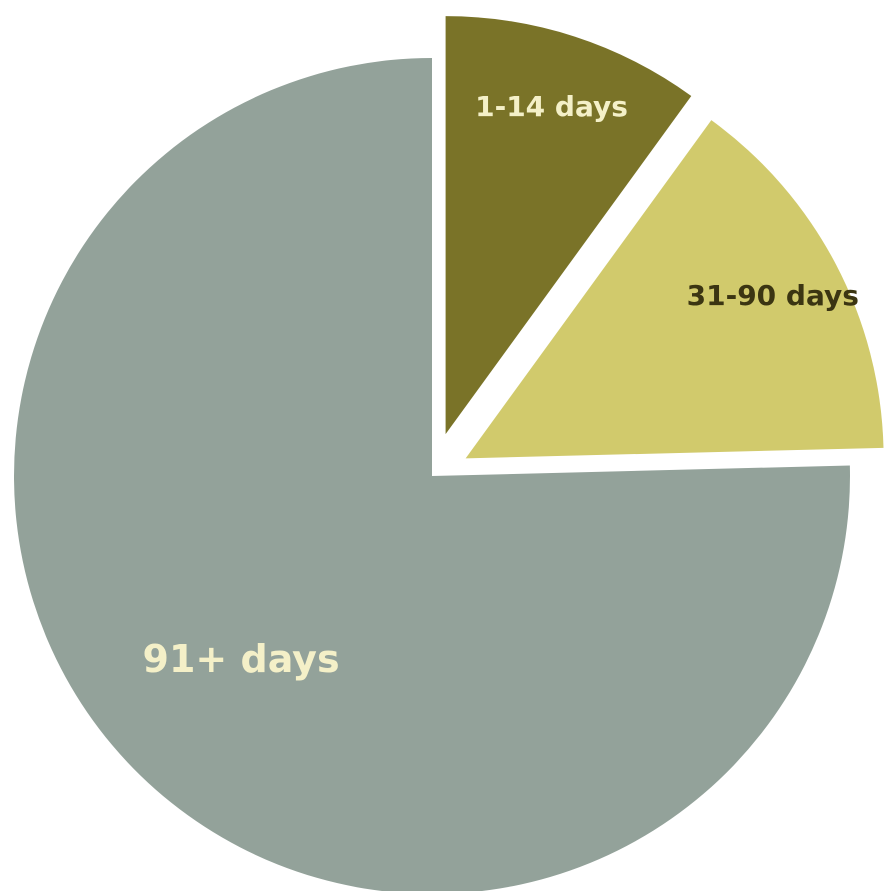 This screenshot has height=891, width=885. What do you see at coordinates (551, 106) in the screenshot?
I see `pie-label-1-14-days: 1-14 days` at bounding box center [551, 106].